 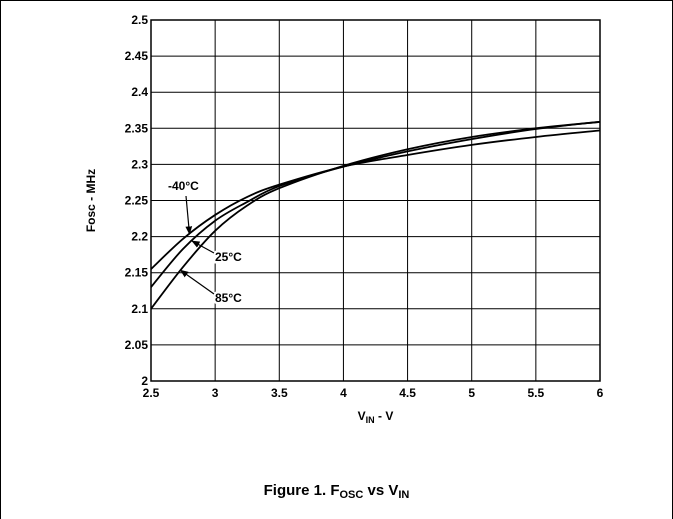 What do you see at coordinates (139, 20) in the screenshot?
I see `y-tick-label: 2.5` at bounding box center [139, 20].